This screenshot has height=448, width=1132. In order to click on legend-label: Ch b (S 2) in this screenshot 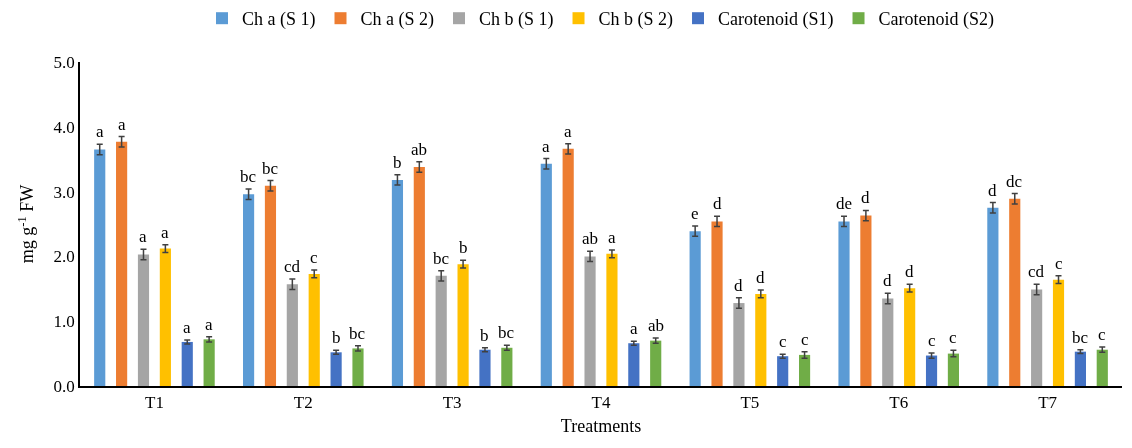, I will do `click(636, 20)`.